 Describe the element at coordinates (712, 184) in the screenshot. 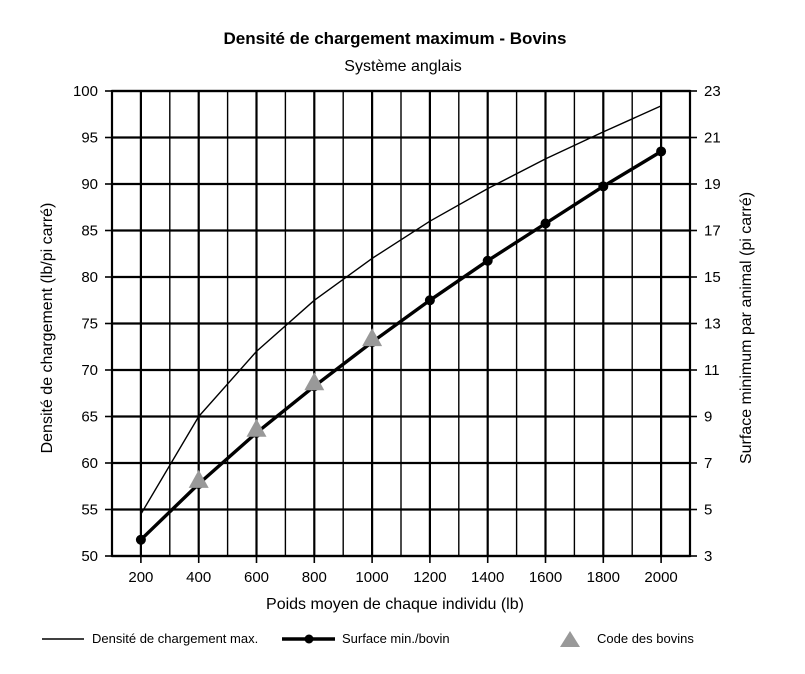

I see `y-right-tick-label: 19` at that location.